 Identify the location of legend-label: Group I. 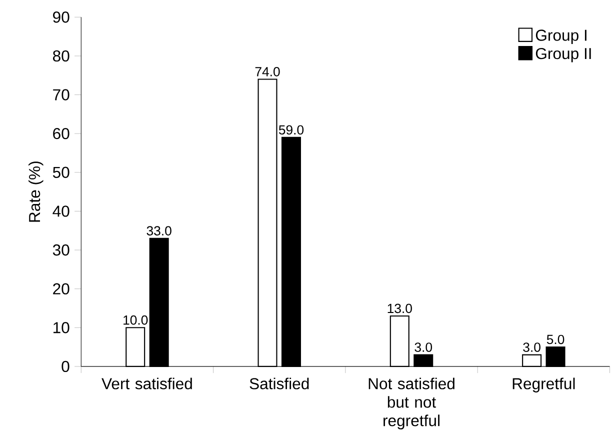
(561, 37).